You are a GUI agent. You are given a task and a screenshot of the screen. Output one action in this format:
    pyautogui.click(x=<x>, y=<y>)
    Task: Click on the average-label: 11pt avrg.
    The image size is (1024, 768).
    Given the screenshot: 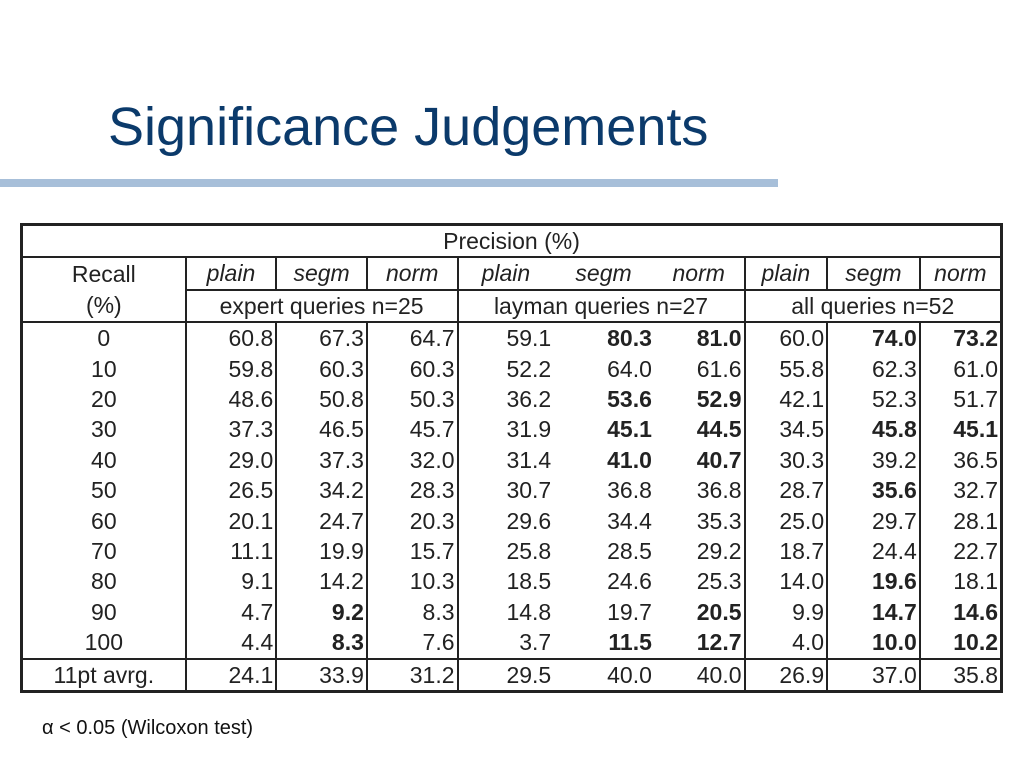 What is the action you would take?
    pyautogui.click(x=104, y=674)
    